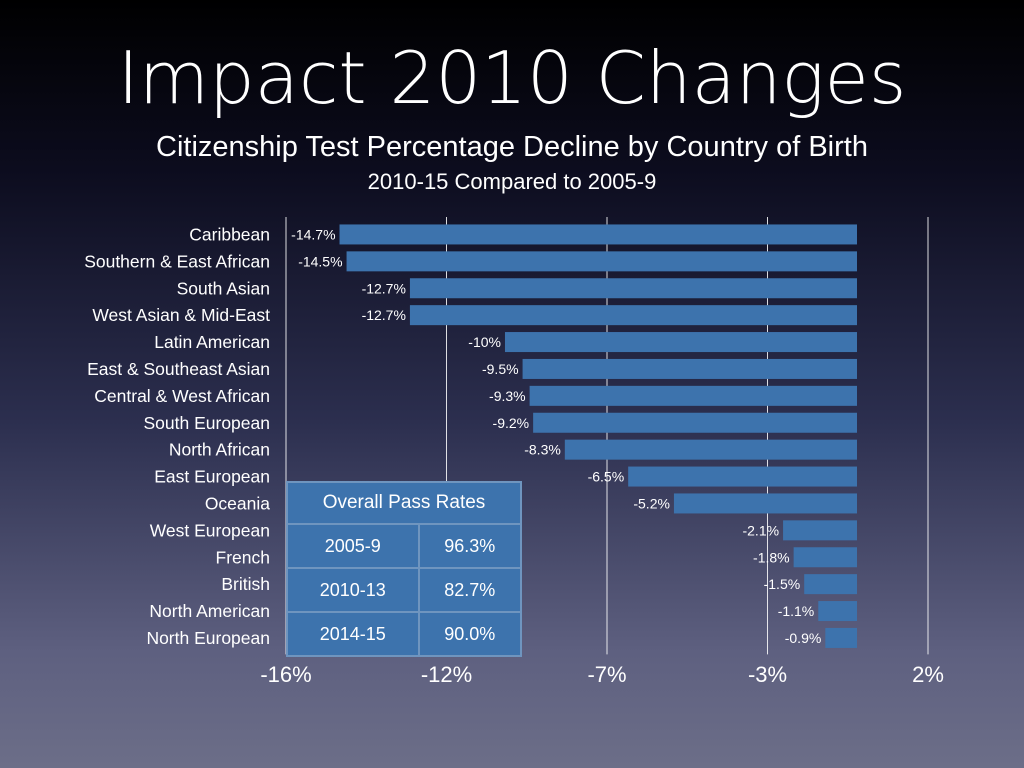 The image size is (1024, 768). Describe the element at coordinates (237, 503) in the screenshot. I see `category-label: Oceania` at that location.